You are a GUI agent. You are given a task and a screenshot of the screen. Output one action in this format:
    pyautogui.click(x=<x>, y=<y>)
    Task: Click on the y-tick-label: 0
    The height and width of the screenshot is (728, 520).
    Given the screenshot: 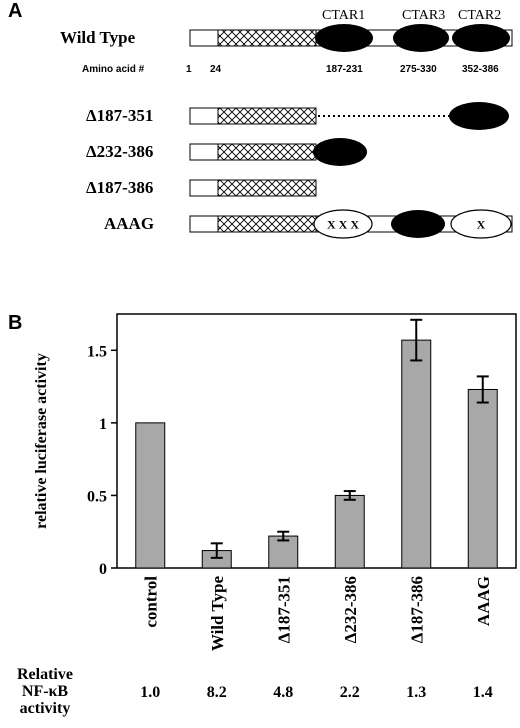 What is the action you would take?
    pyautogui.click(x=103, y=569)
    